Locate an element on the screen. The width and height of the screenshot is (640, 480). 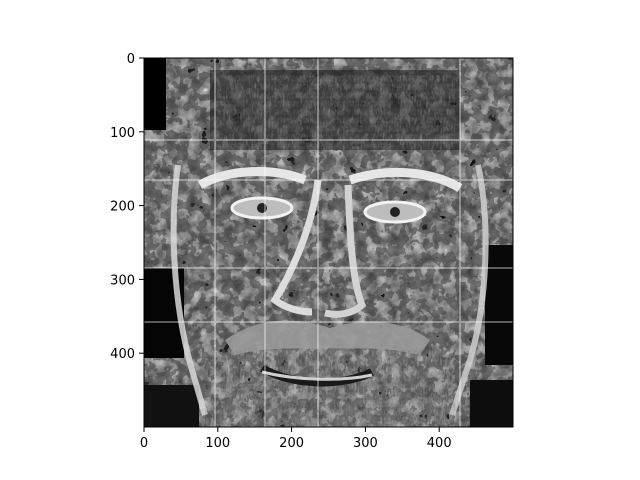
x-tick-label: 0 is located at coordinates (144, 443).